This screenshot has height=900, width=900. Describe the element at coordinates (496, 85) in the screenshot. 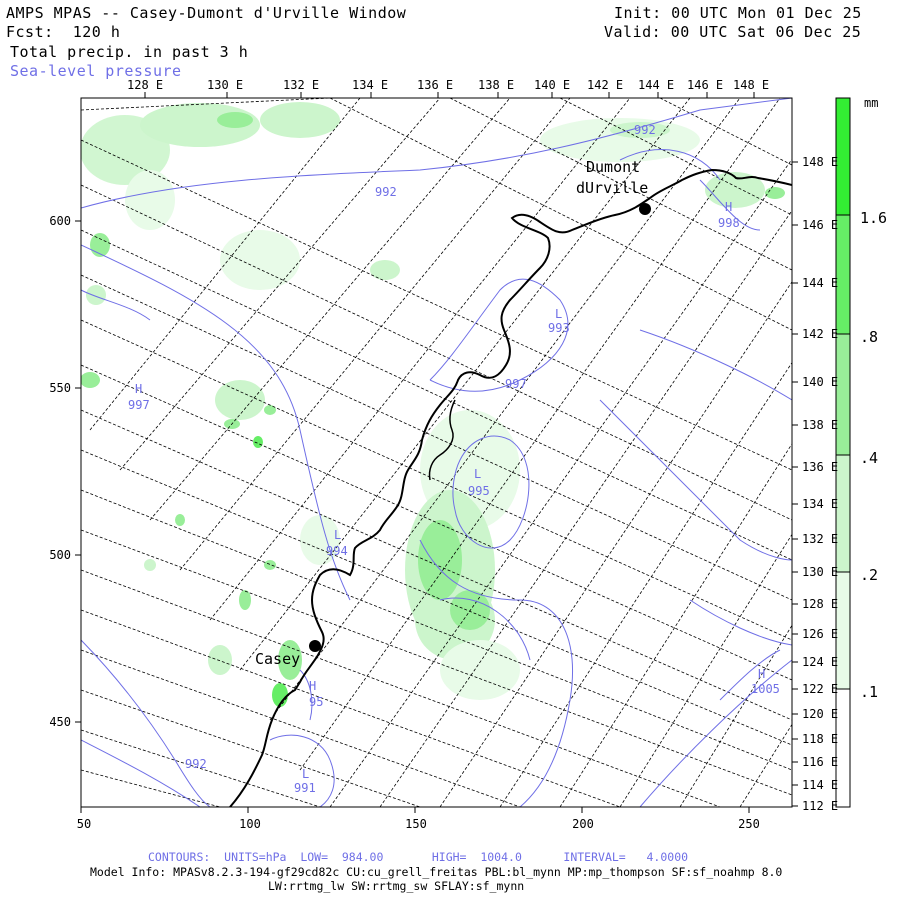

I see `top-lon-label: 138 E` at that location.